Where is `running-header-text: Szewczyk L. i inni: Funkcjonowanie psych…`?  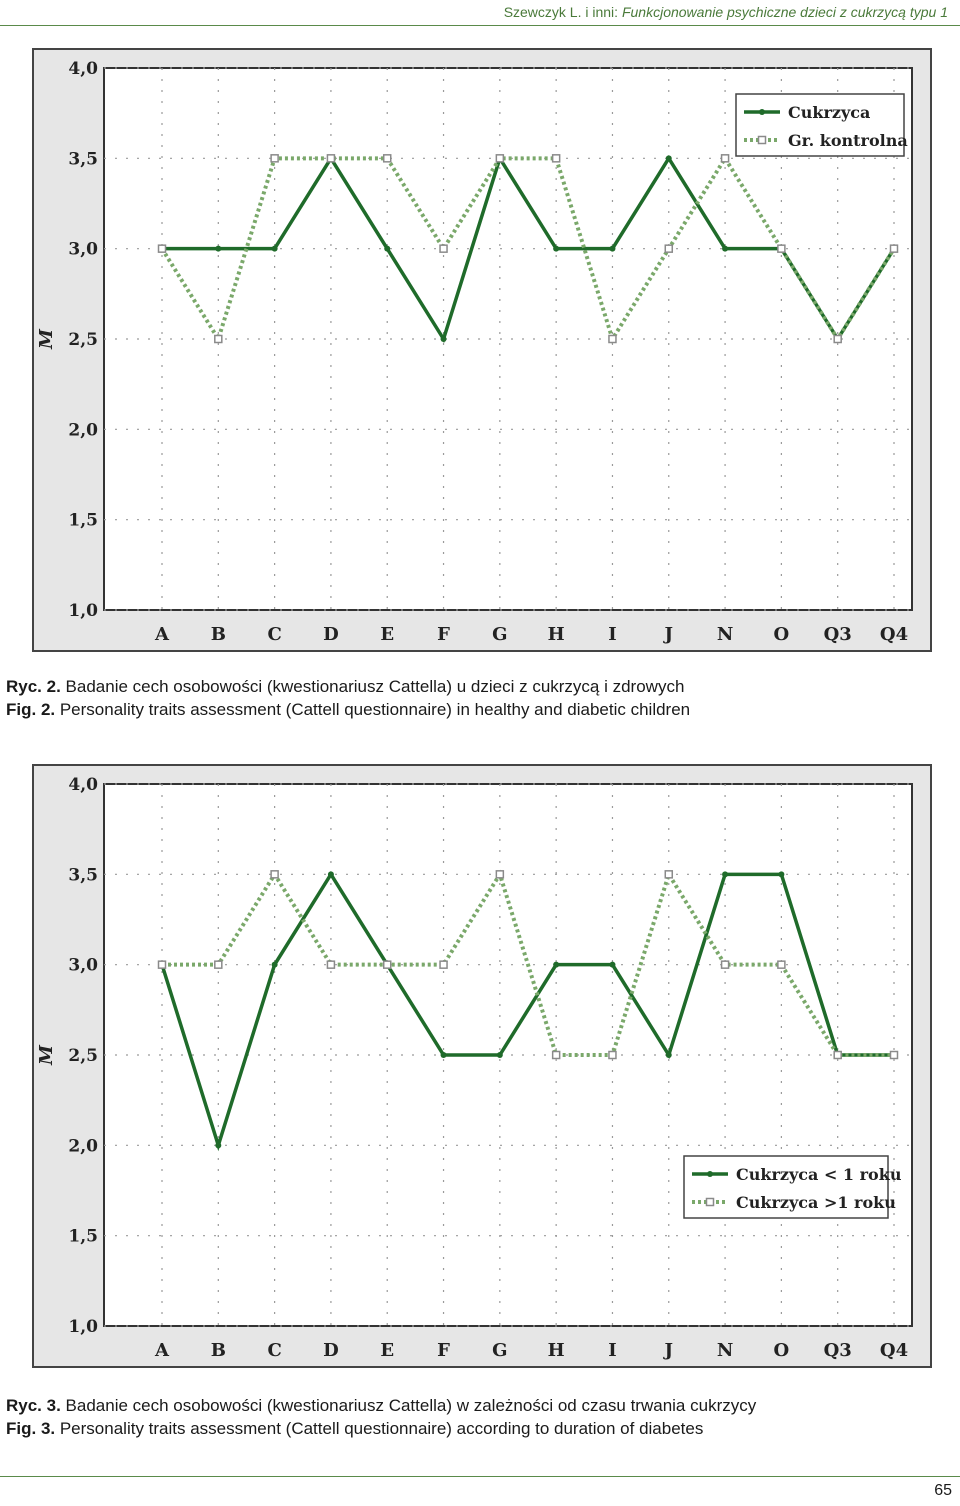
running-header-text: Szewczyk L. i inni: Funkcjonowanie psych… is located at coordinates (726, 12).